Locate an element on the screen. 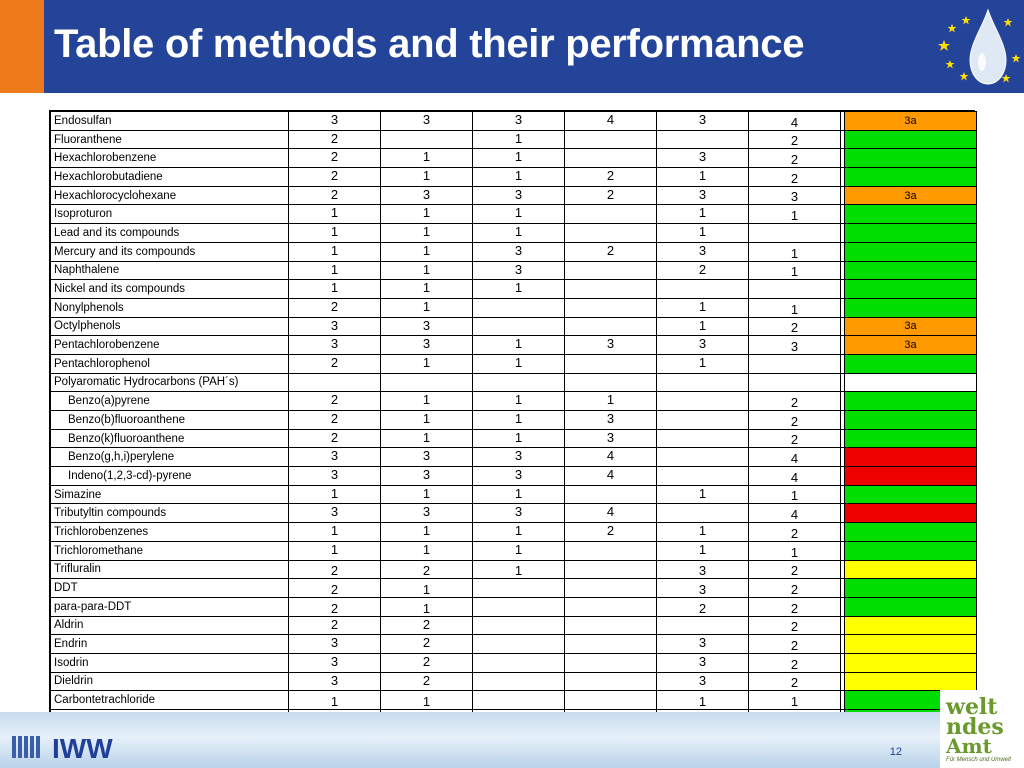 Image resolution: width=1024 pixels, height=768 pixels. table-row: Isoproturon 1 1 1 1 1 is located at coordinates (513, 214).